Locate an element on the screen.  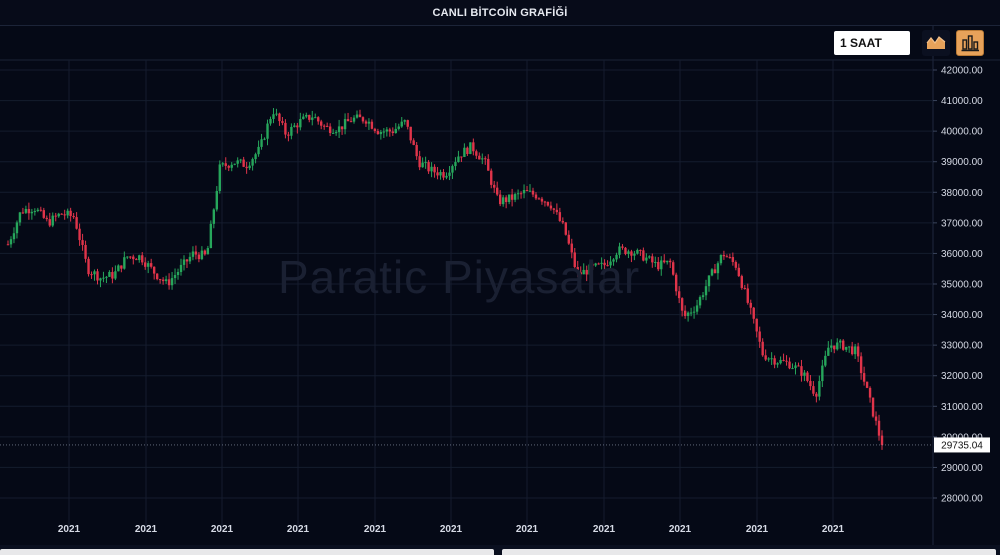
bar-chart-icon is located at coordinates (970, 43).